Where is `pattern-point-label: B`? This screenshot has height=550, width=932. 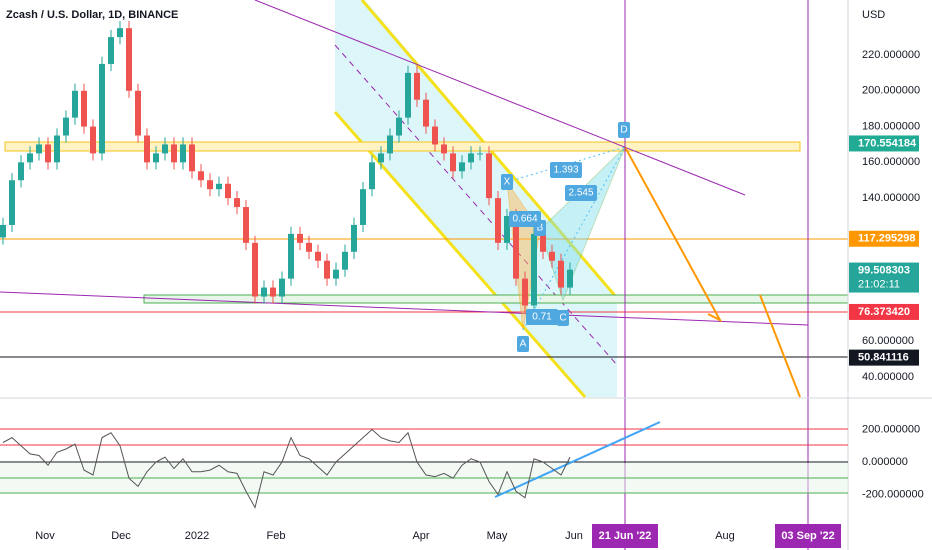
pattern-point-label: B is located at coordinates (540, 228).